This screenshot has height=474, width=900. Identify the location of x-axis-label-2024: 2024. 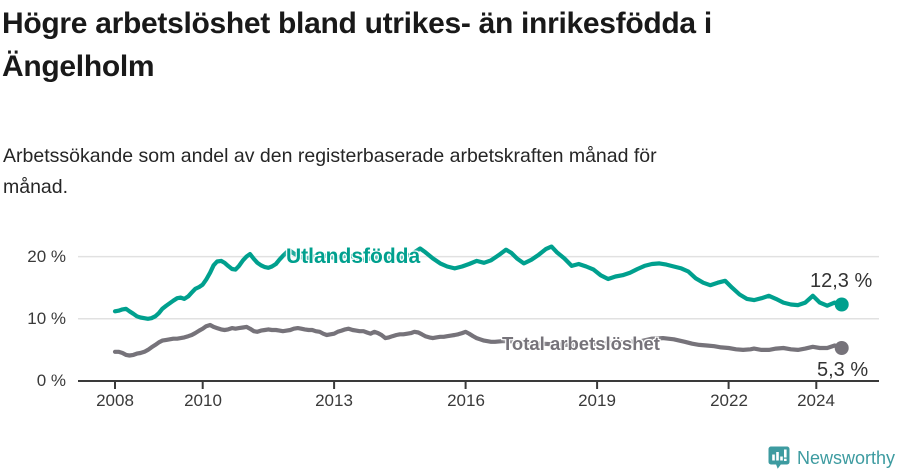
(816, 400).